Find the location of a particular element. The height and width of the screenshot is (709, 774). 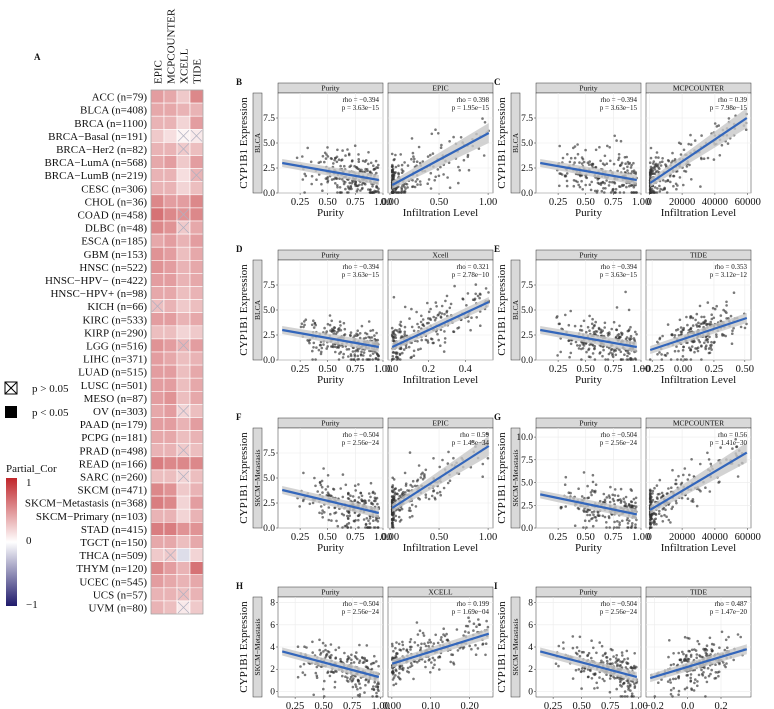

heatmap-ns-cross is located at coordinates (183, 214).